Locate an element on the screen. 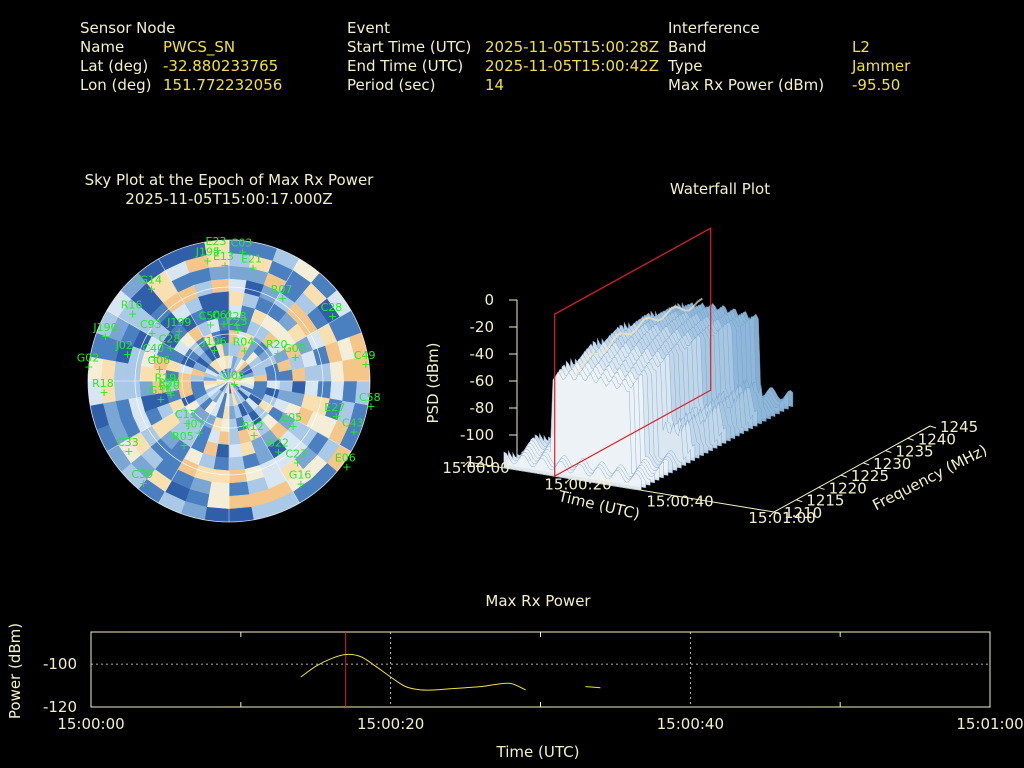 The height and width of the screenshot is (768, 1024). satellite-label: C13 is located at coordinates (186, 414).